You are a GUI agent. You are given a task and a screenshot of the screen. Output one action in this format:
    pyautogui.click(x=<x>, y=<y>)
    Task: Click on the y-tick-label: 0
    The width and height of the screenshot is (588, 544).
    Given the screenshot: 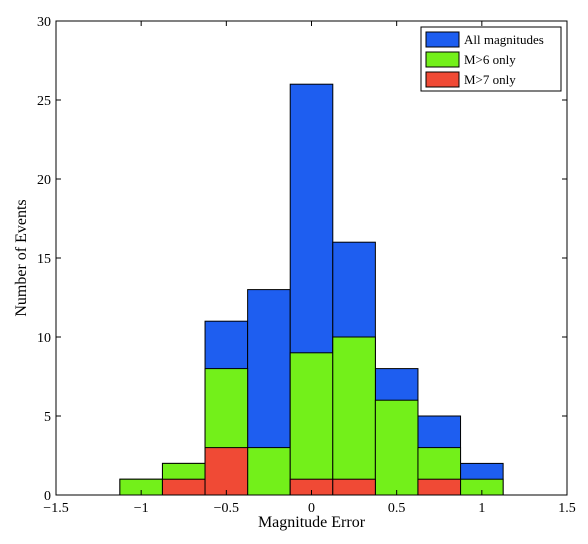 What is the action you would take?
    pyautogui.click(x=47, y=496)
    